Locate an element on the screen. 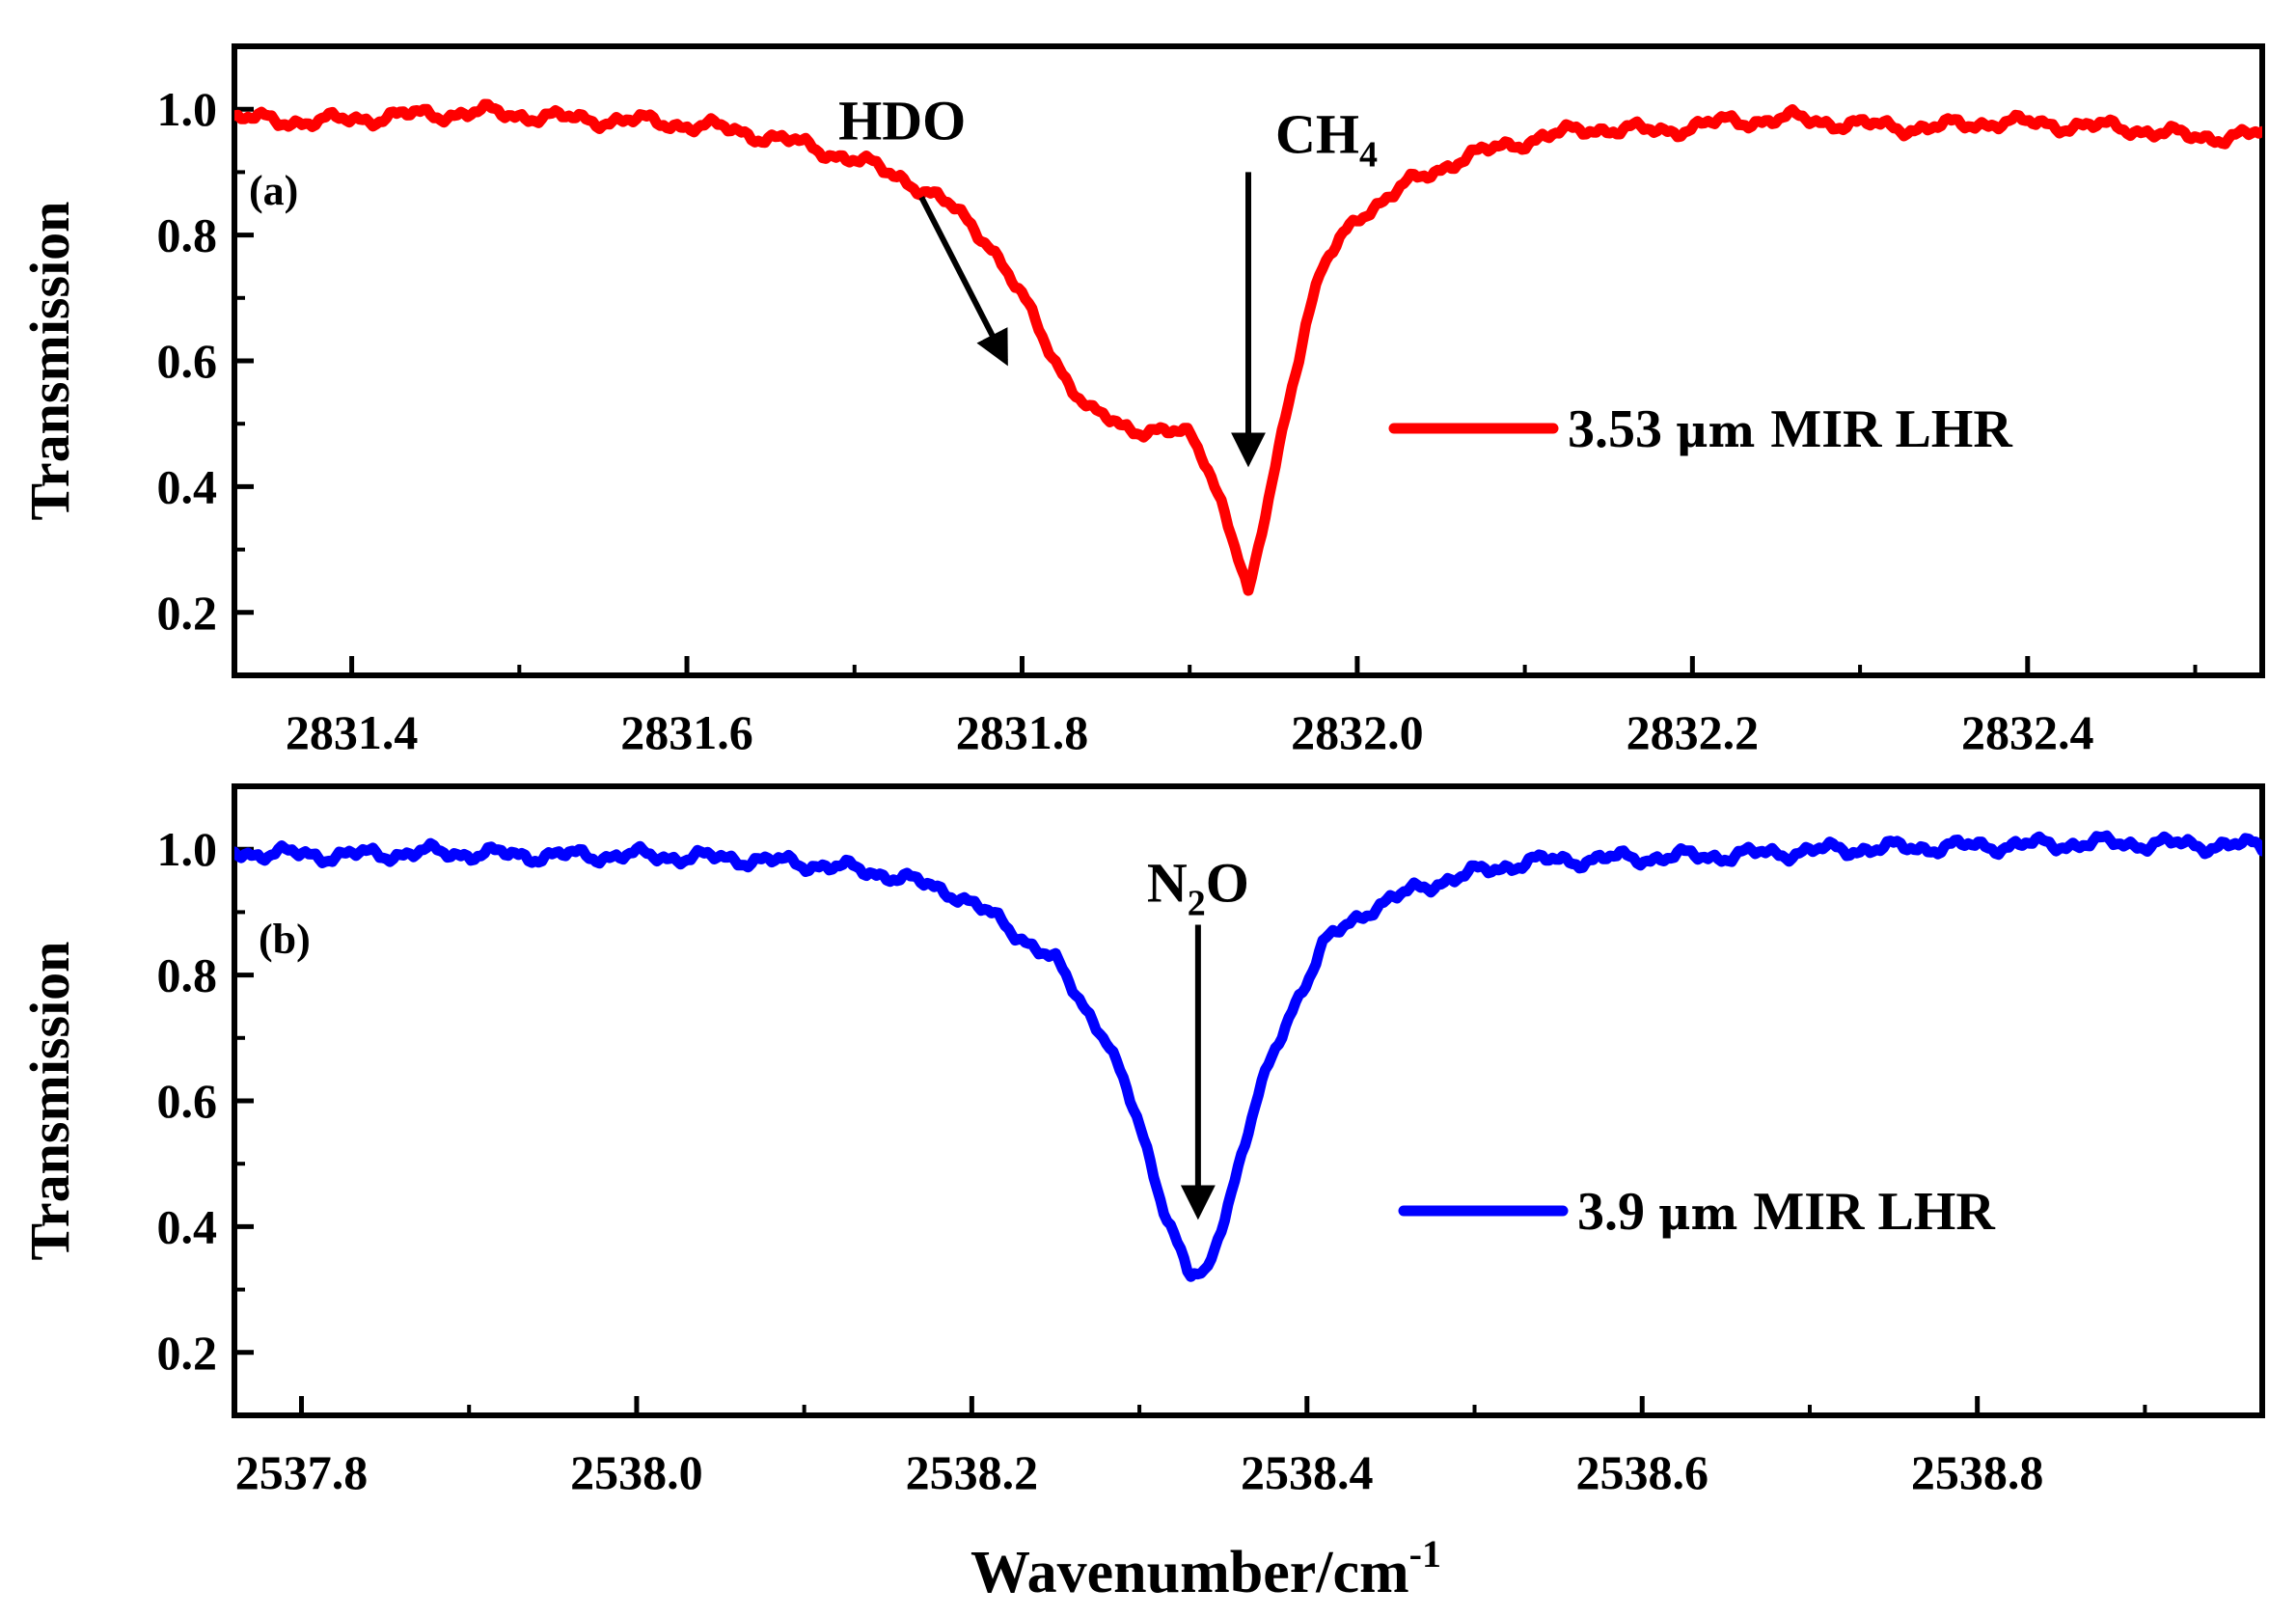  x-tick-label: 2538.2 is located at coordinates (972, 1472).